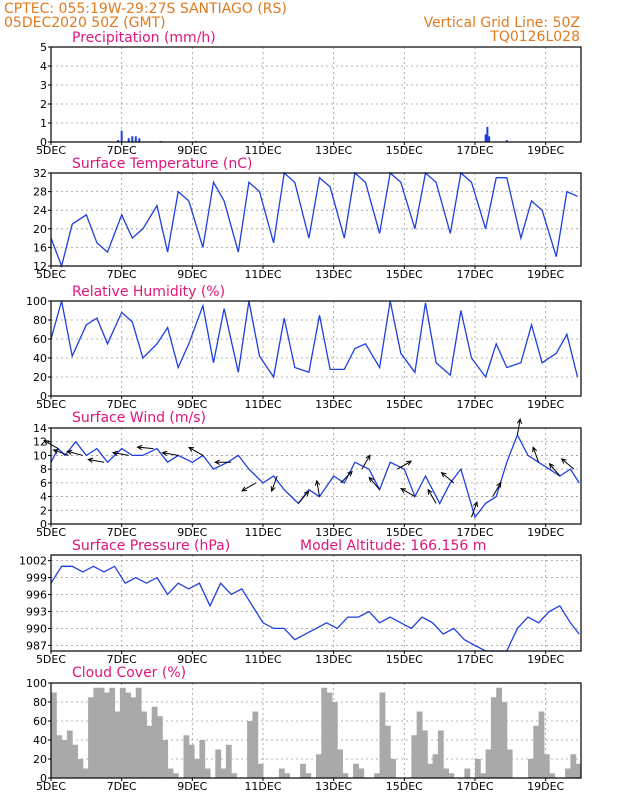  Describe the element at coordinates (43, 85) in the screenshot. I see `y-tick-label: 3` at that location.